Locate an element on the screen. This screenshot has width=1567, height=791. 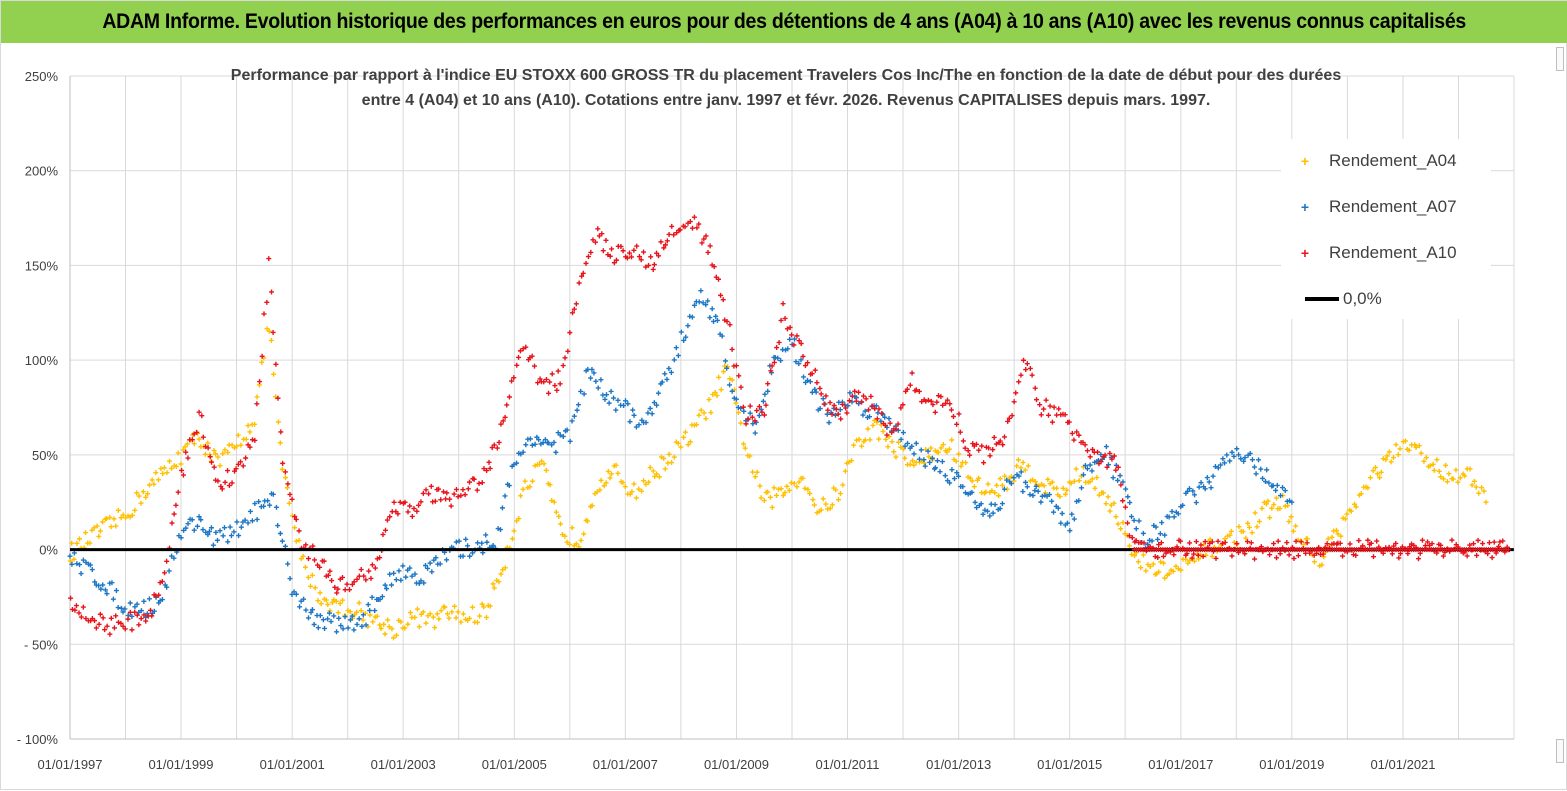
scroll-handle-top is located at coordinates (1560, 59).